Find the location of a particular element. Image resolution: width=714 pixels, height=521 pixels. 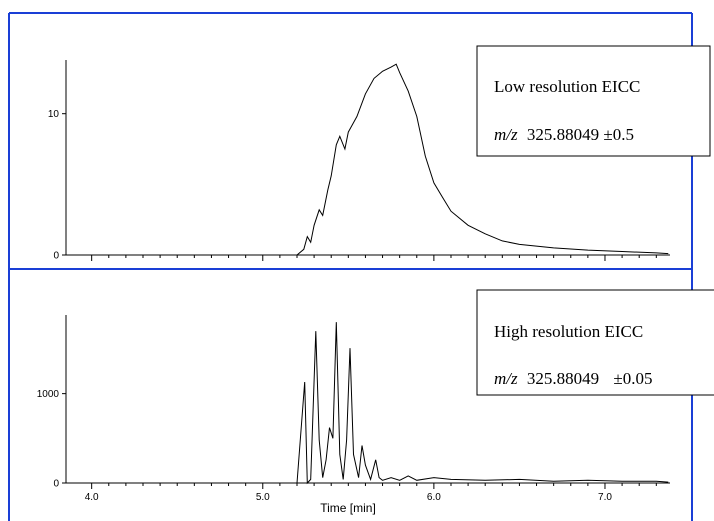

bottom-legend-mz-value: 325.88049 is located at coordinates (563, 378).